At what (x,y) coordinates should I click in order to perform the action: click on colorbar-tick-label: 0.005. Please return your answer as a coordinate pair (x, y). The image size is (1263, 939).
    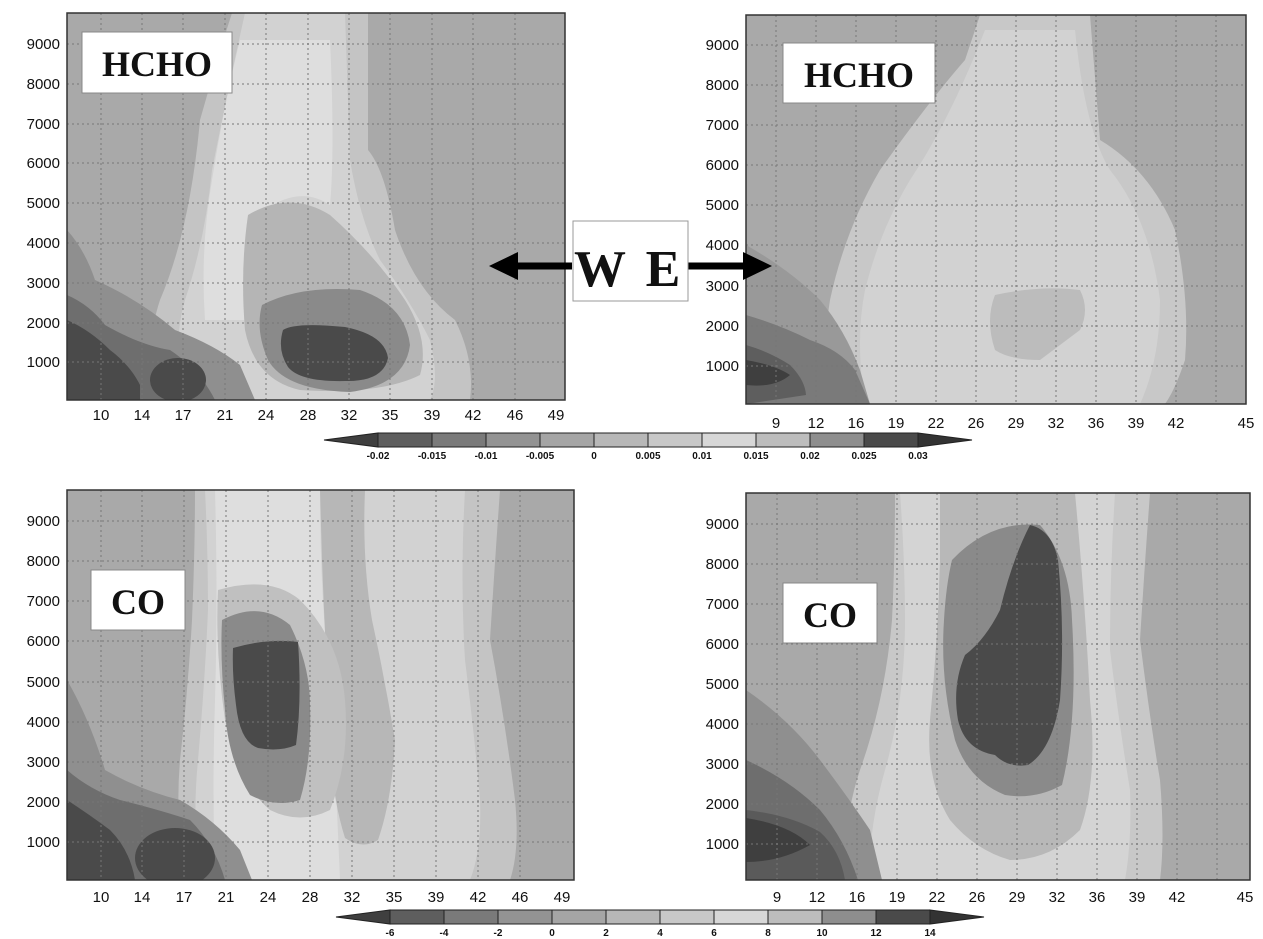
    Looking at the image, I should click on (647, 456).